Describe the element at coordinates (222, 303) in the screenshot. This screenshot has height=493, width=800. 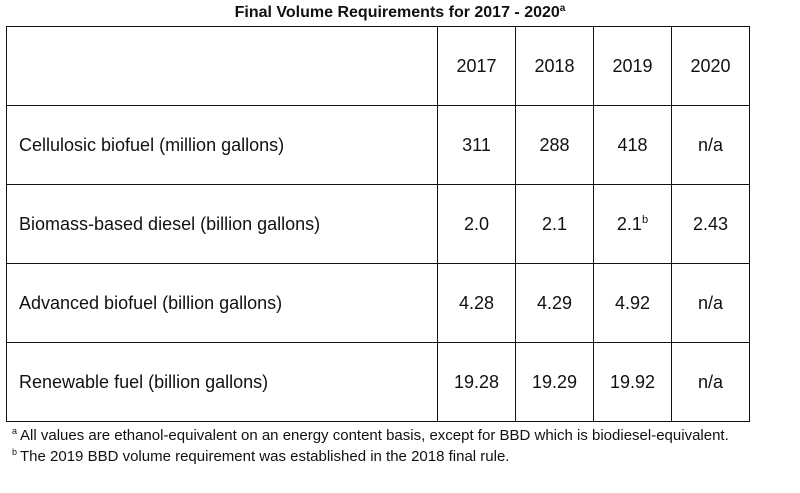
I see `row-label: Advanced biofuel (billion gallons)` at that location.